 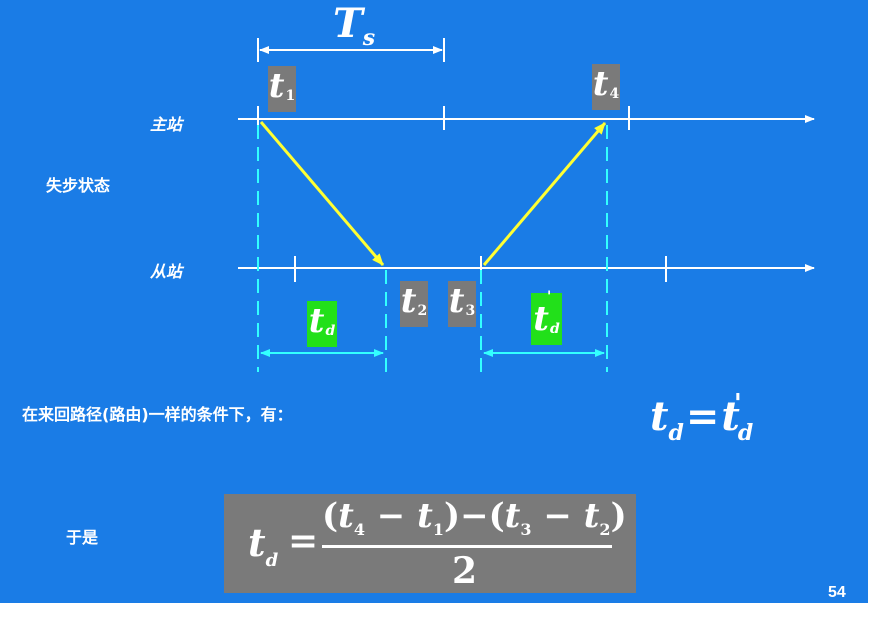 What do you see at coordinates (465, 571) in the screenshot?
I see `formula-denominator: 2` at bounding box center [465, 571].